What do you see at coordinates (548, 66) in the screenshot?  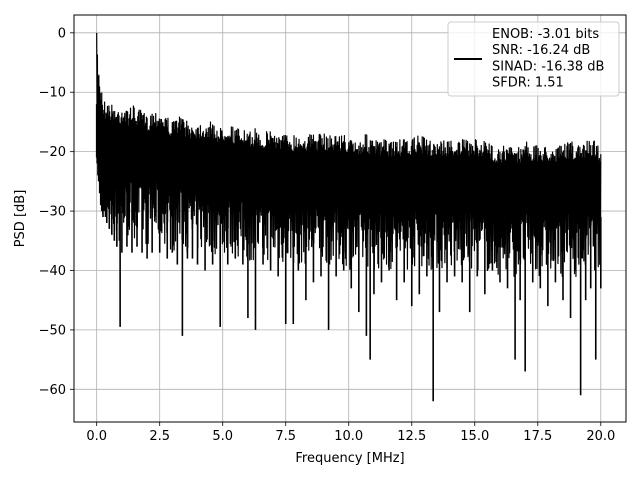 I see `legend-line-sinad: SINAD: -16.38 dB` at bounding box center [548, 66].